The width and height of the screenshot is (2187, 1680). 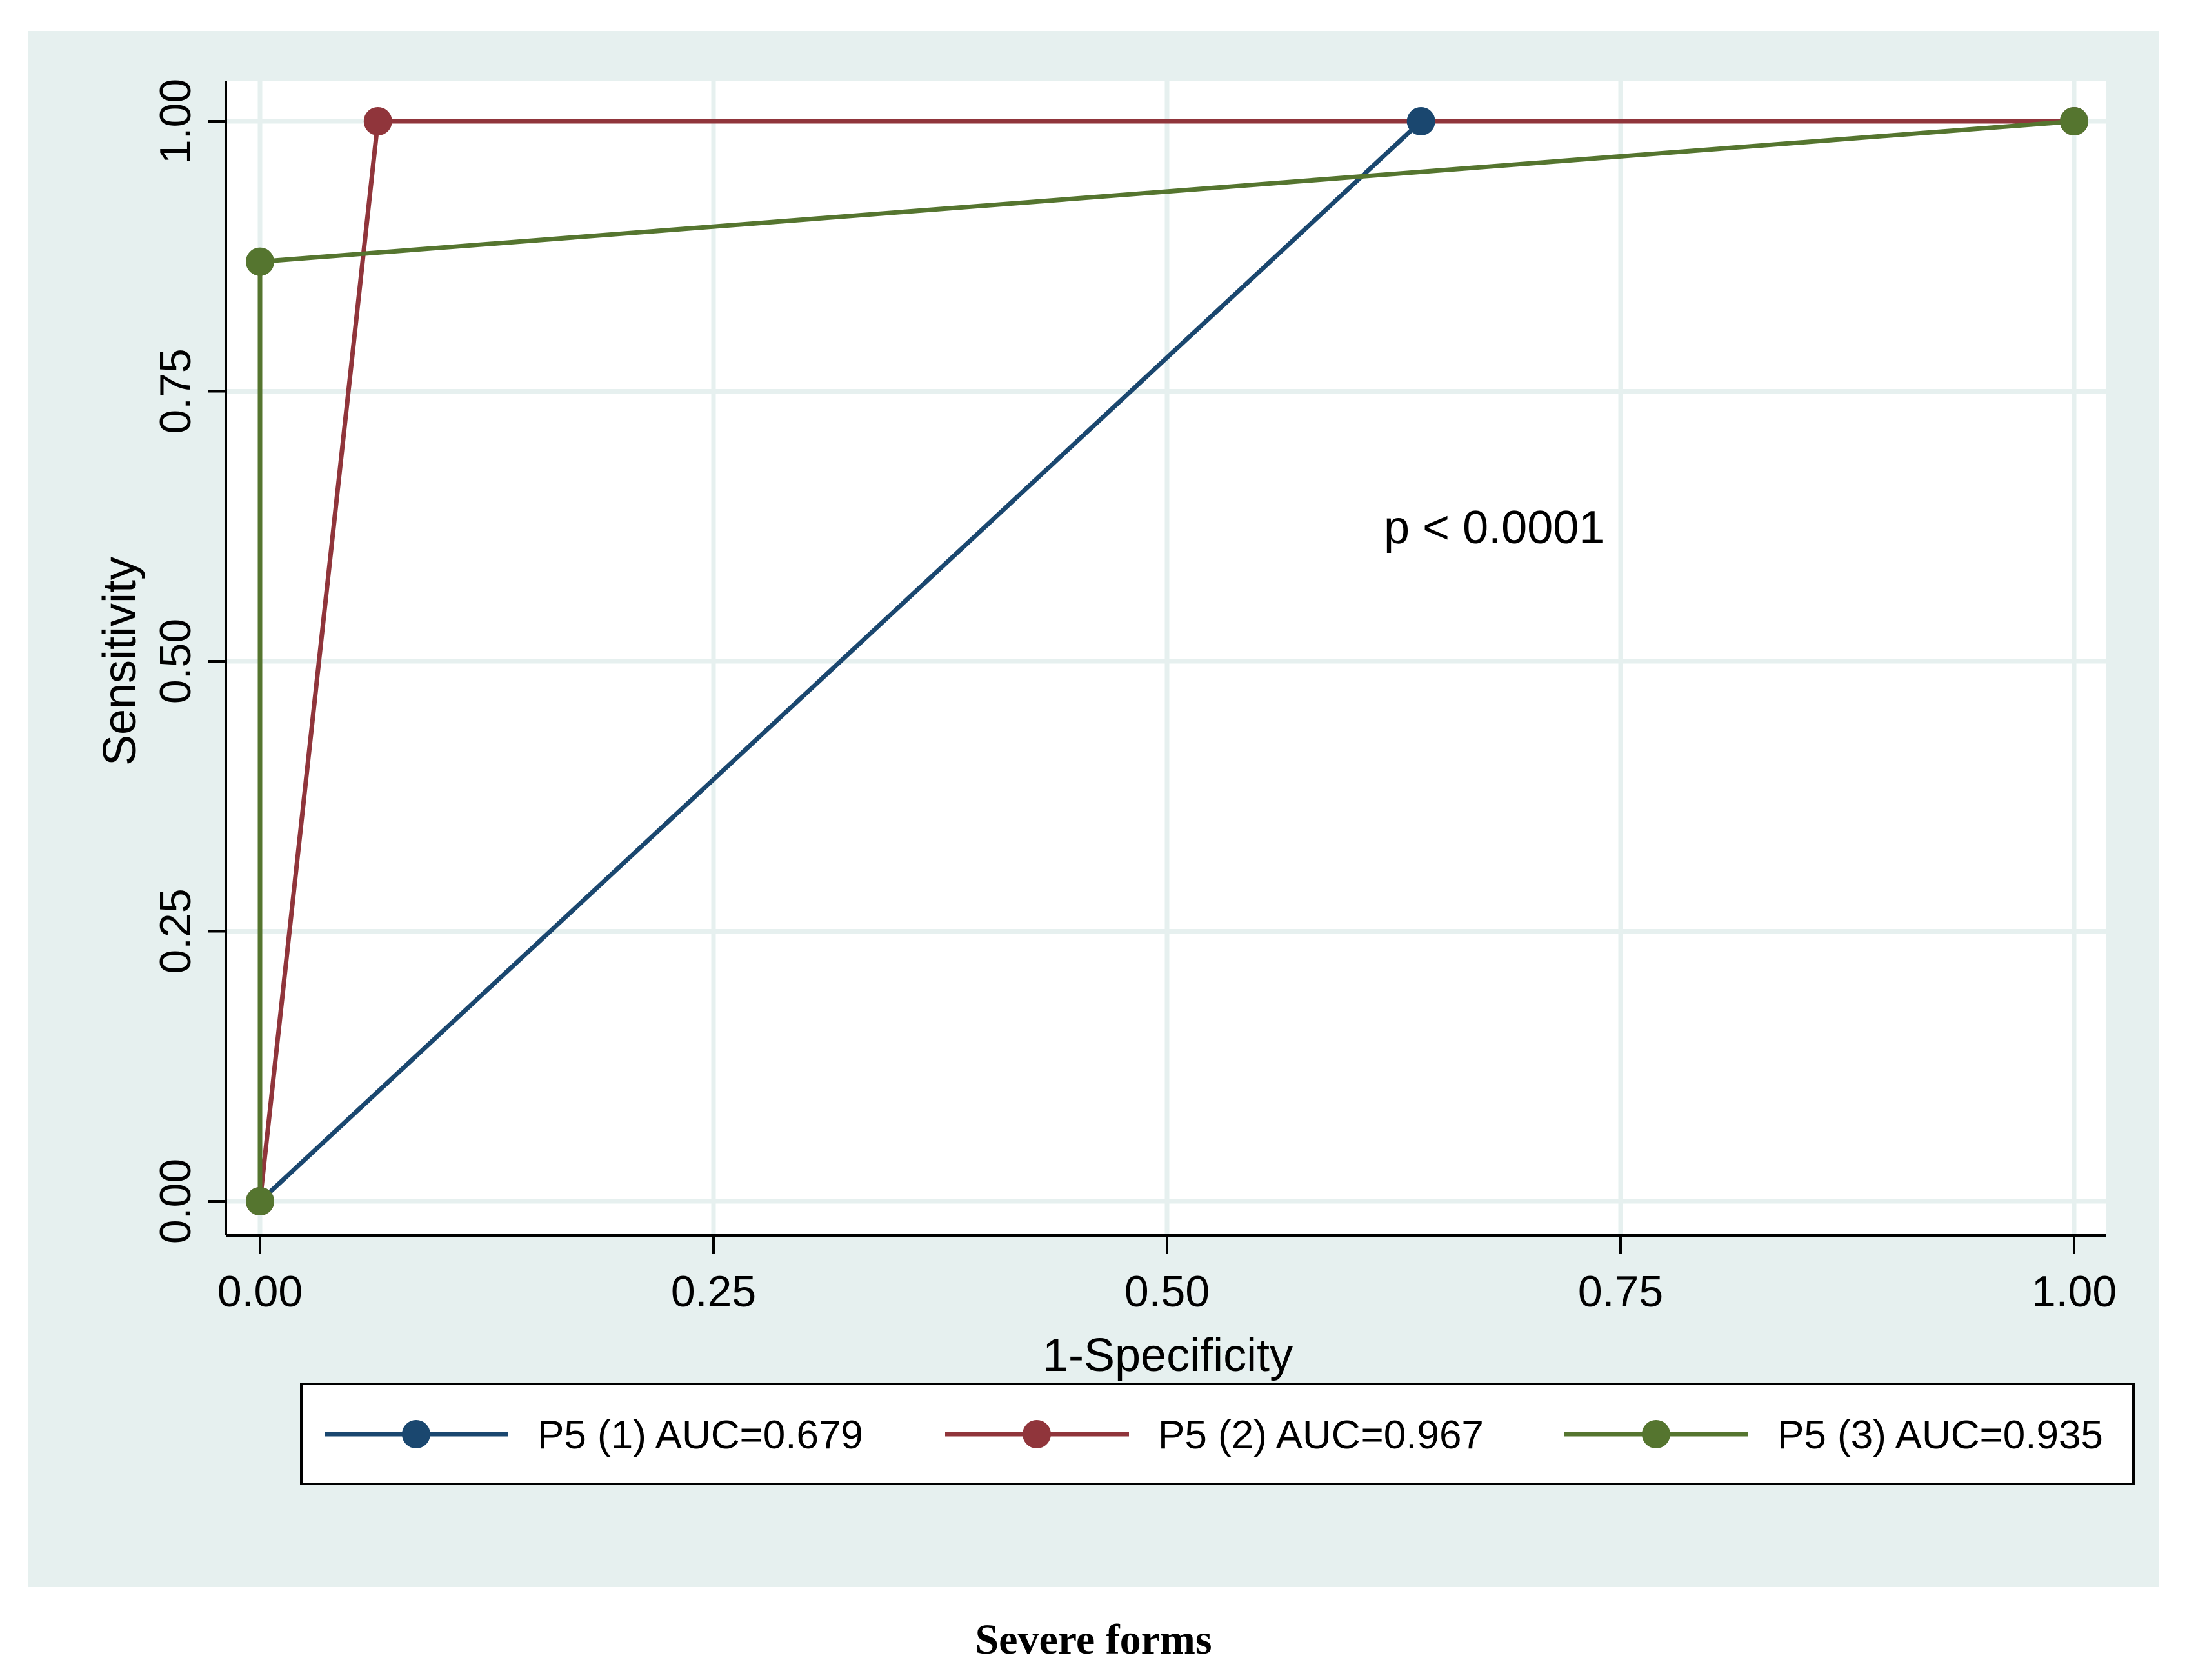 What do you see at coordinates (175, 391) in the screenshot?
I see `y-tick-label: 0.75` at bounding box center [175, 391].